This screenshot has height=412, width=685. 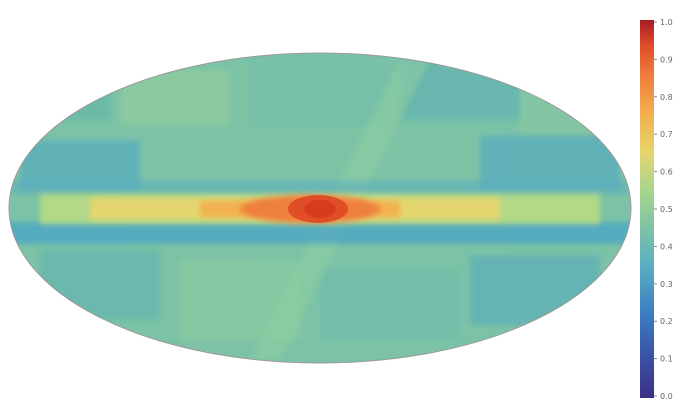 What do you see at coordinates (320, 233) in the screenshot?
I see `band-below-plane` at bounding box center [320, 233].